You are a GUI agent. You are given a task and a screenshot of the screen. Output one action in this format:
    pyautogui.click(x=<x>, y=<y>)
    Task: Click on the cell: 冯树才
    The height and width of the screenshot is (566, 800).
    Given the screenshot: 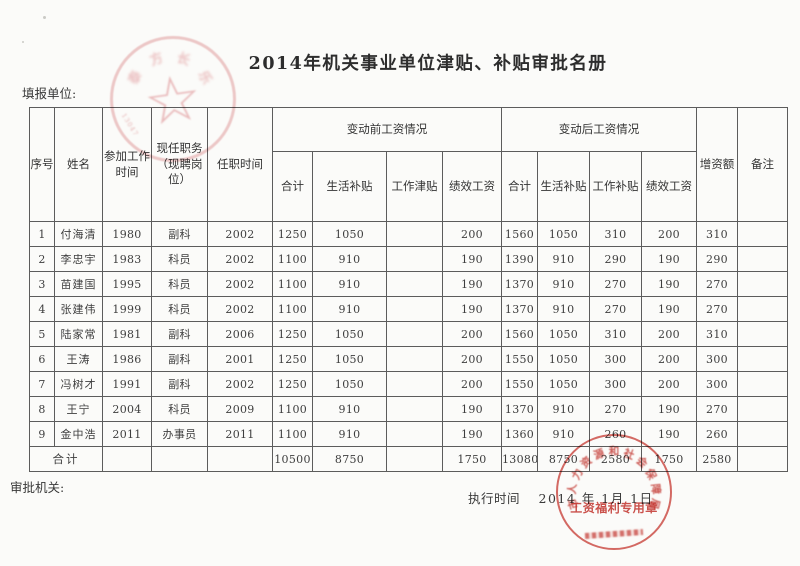 What is the action you would take?
    pyautogui.click(x=78, y=384)
    